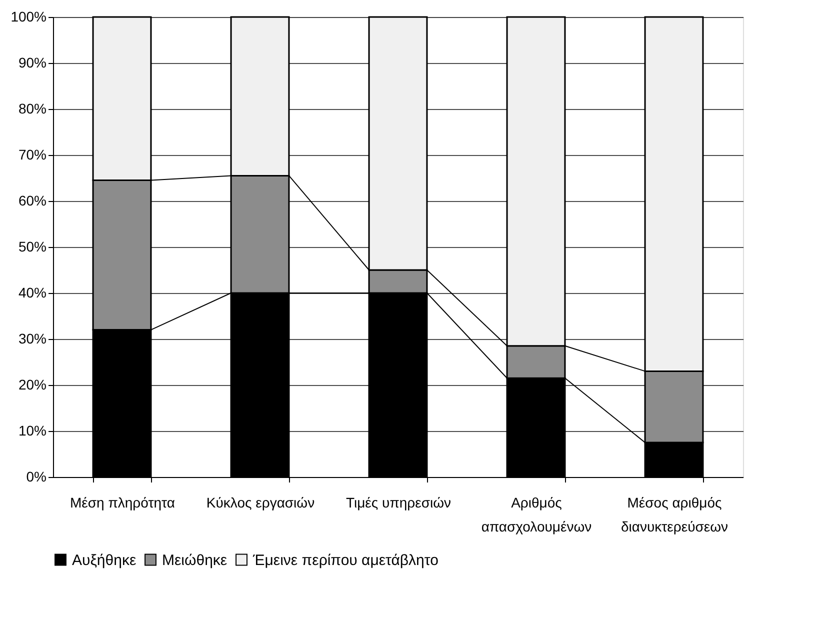 The width and height of the screenshot is (821, 639). Describe the element at coordinates (345, 560) in the screenshot. I see `legend-label: Έμεινε περίπου αμετάβλητο` at that location.